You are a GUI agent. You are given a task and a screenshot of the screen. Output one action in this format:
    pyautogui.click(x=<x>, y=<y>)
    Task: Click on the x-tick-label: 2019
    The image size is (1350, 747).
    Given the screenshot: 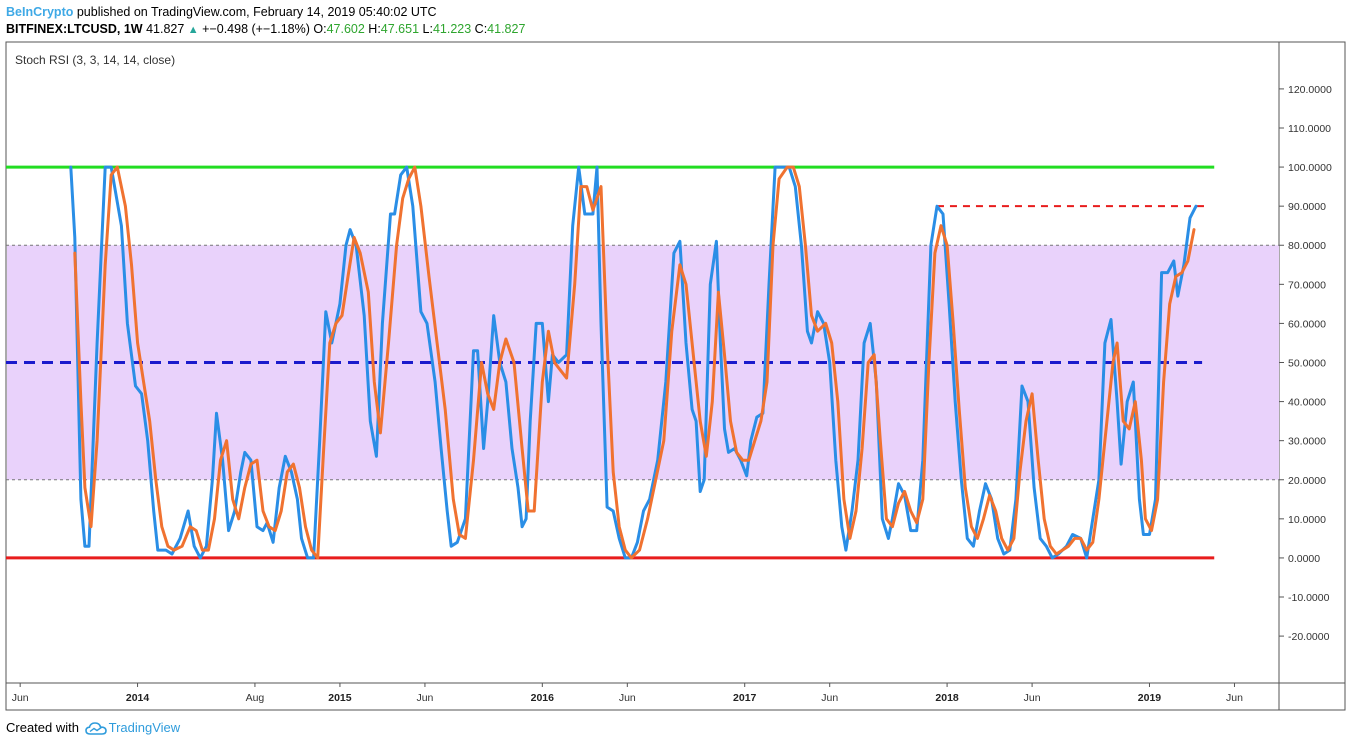 What is the action you would take?
    pyautogui.click(x=1150, y=698)
    